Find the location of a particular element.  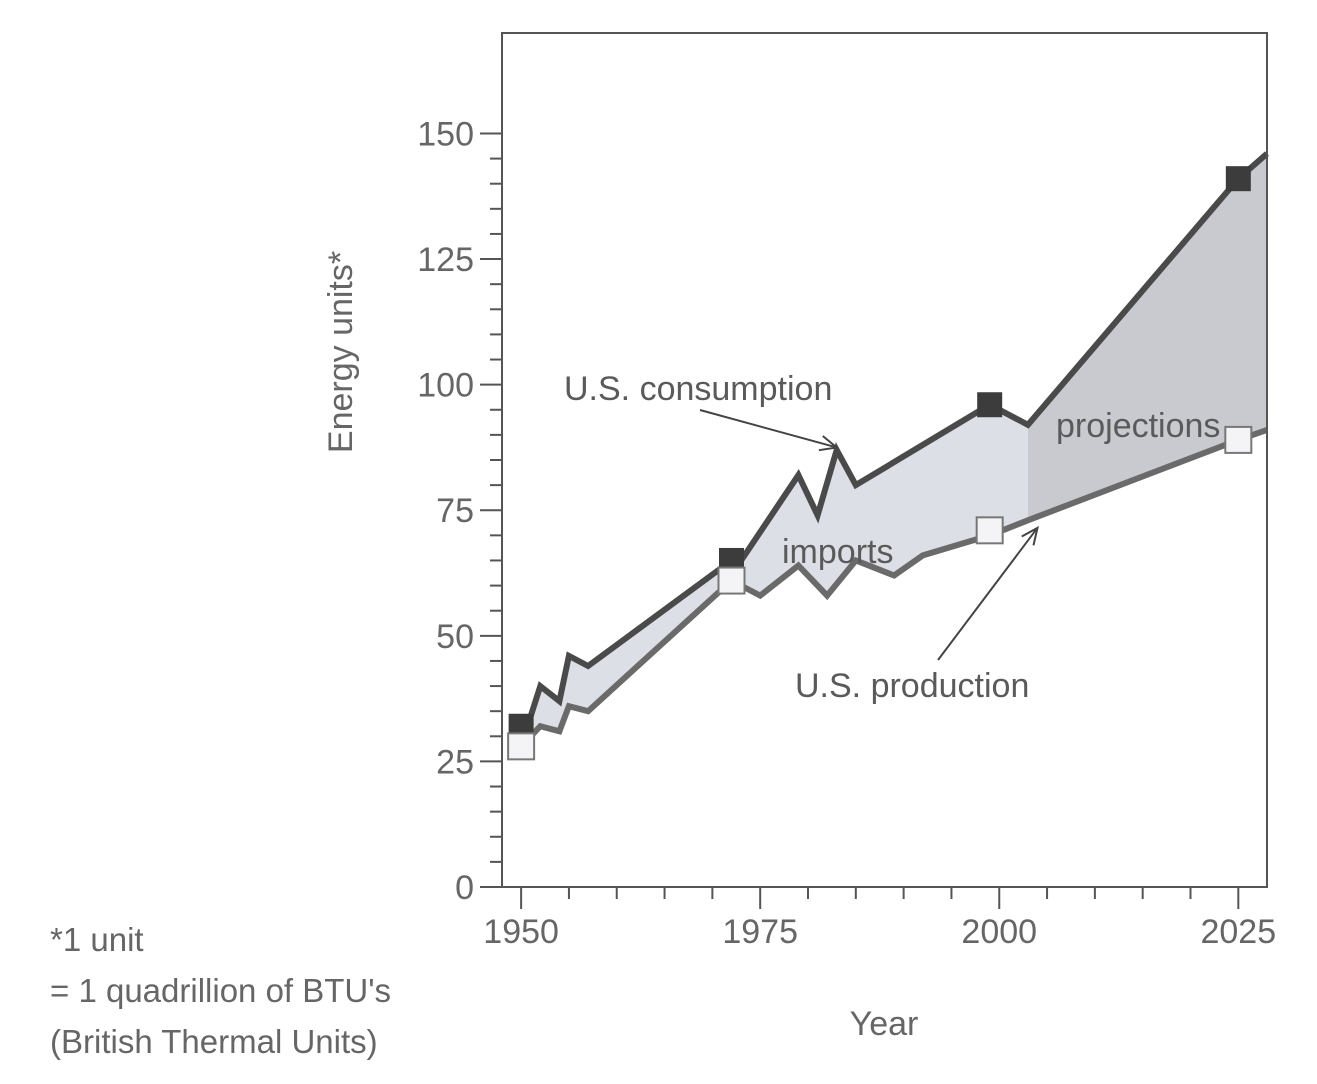

y-tick-label: 50 is located at coordinates (455, 637).